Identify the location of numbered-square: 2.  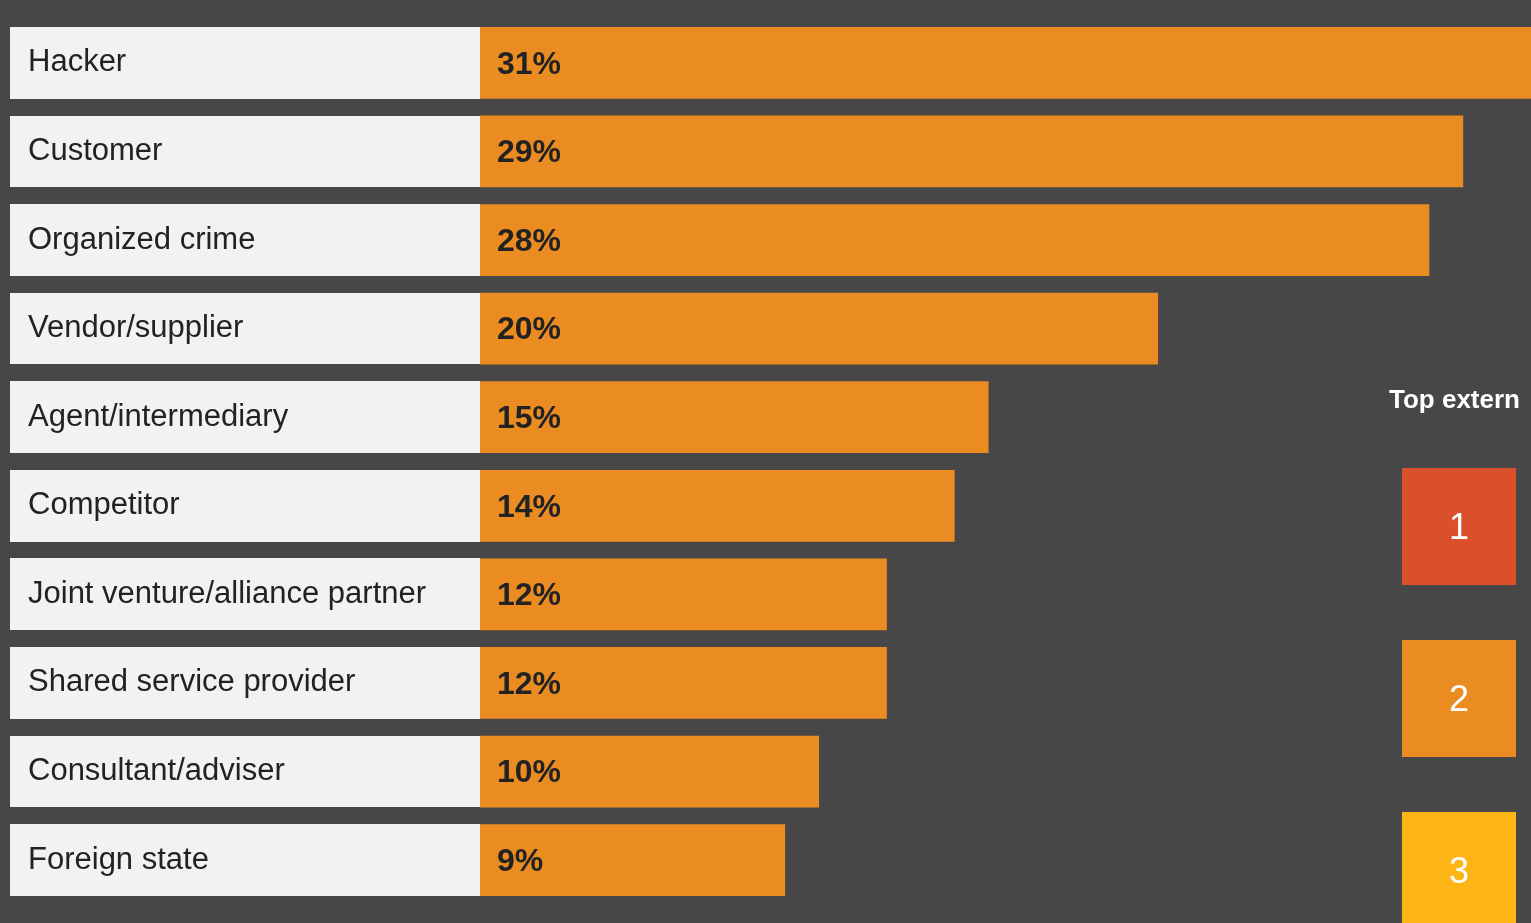
(1459, 698).